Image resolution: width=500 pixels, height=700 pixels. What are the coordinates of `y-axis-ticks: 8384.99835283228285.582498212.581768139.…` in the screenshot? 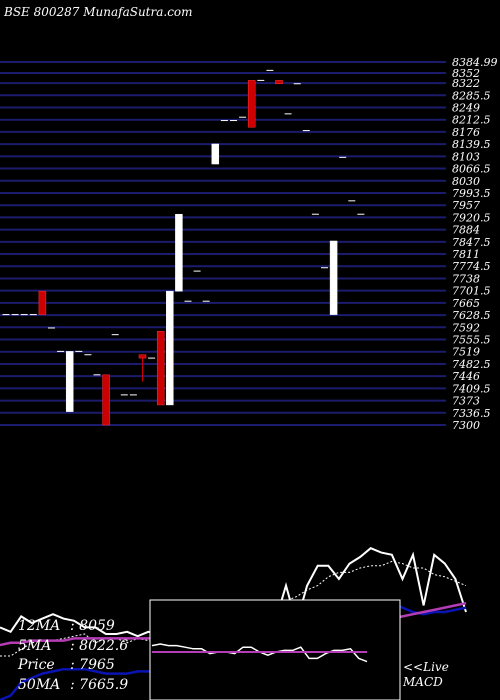 It's located at (475, 244).